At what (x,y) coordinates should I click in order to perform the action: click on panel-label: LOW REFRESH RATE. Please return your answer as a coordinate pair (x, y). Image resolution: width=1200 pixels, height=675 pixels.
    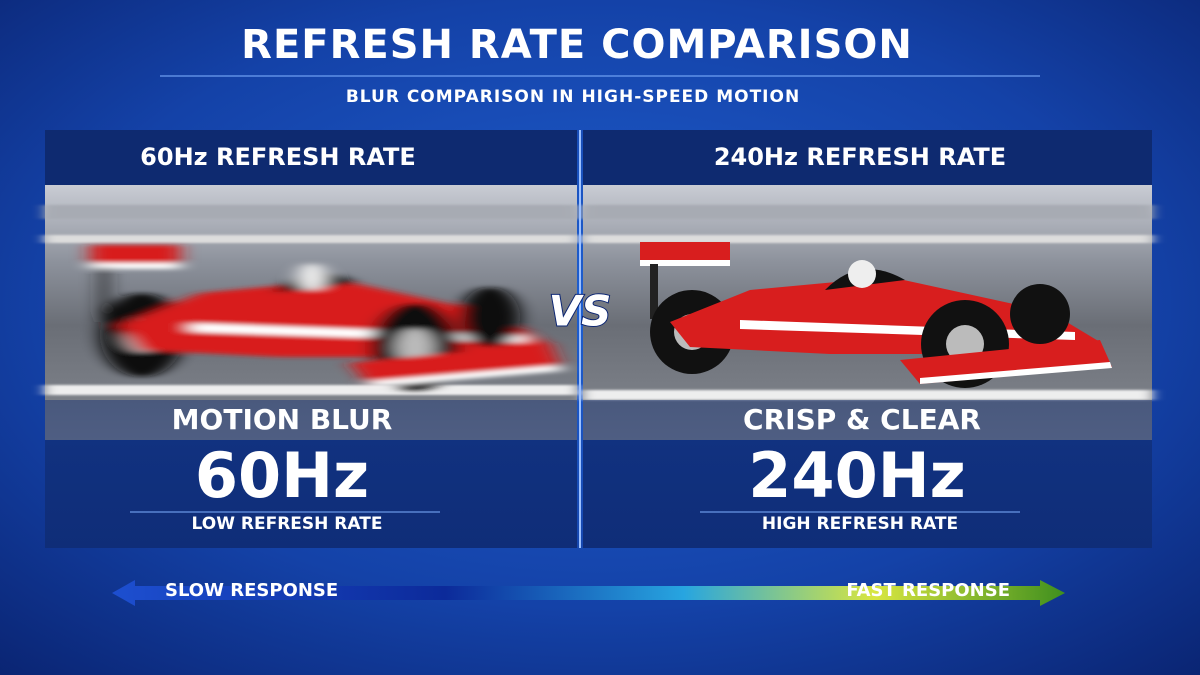
    Looking at the image, I should click on (287, 524).